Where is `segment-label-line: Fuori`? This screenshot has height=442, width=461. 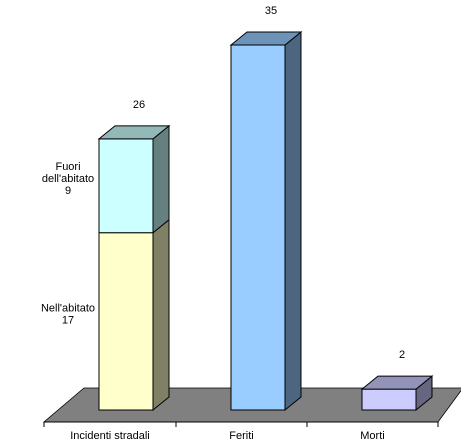
segment-label-line: Fuori is located at coordinates (67, 167).